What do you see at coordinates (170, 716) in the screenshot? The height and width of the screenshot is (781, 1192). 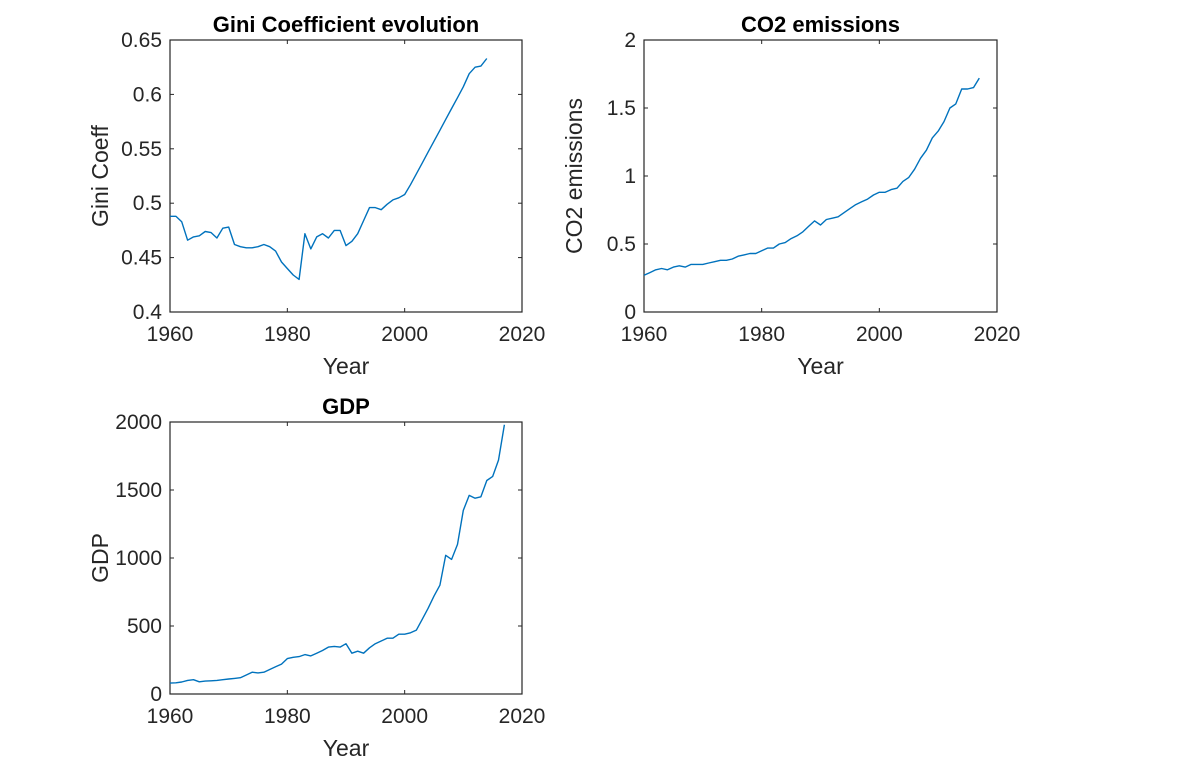 I see `gdp-x-tick-label: 1960` at bounding box center [170, 716].